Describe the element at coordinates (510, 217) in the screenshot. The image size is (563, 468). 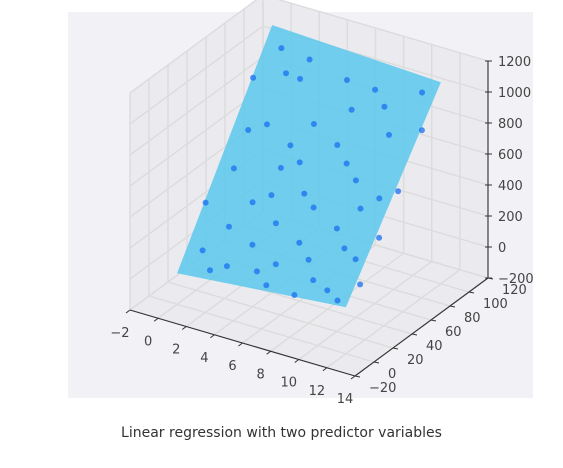
I see `z-tick-label: 200` at that location.